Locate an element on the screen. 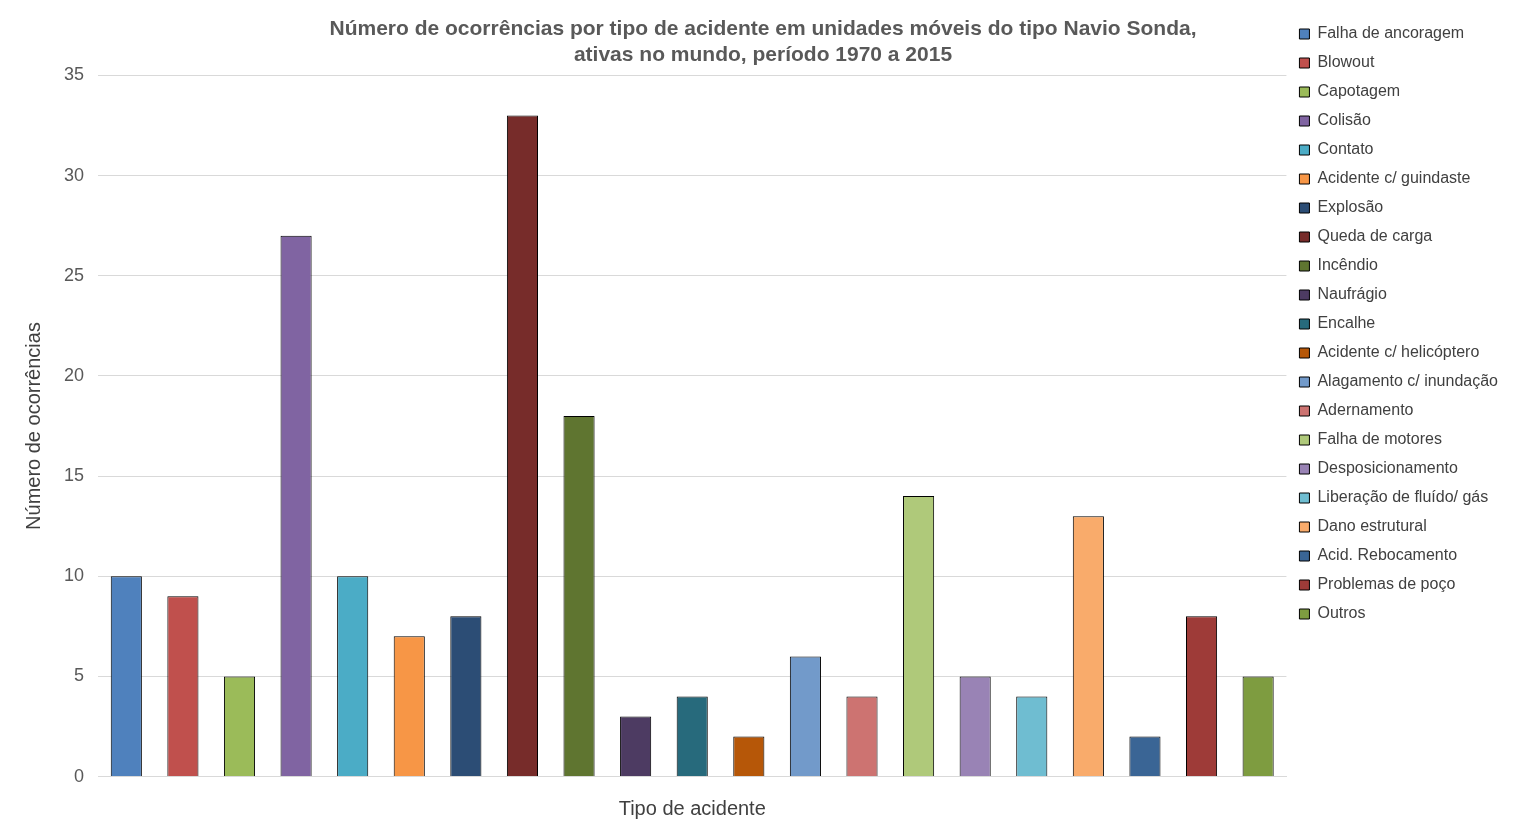  legend-label: Contato is located at coordinates (1345, 149).